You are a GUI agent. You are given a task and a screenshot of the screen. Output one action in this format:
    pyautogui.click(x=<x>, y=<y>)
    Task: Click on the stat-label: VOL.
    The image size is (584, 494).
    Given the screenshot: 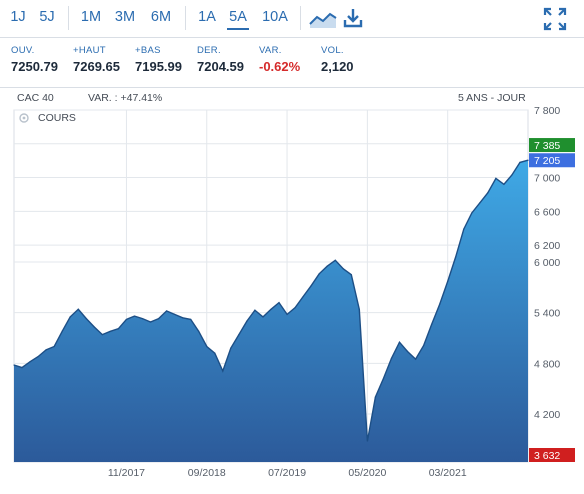 What is the action you would take?
    pyautogui.click(x=332, y=50)
    